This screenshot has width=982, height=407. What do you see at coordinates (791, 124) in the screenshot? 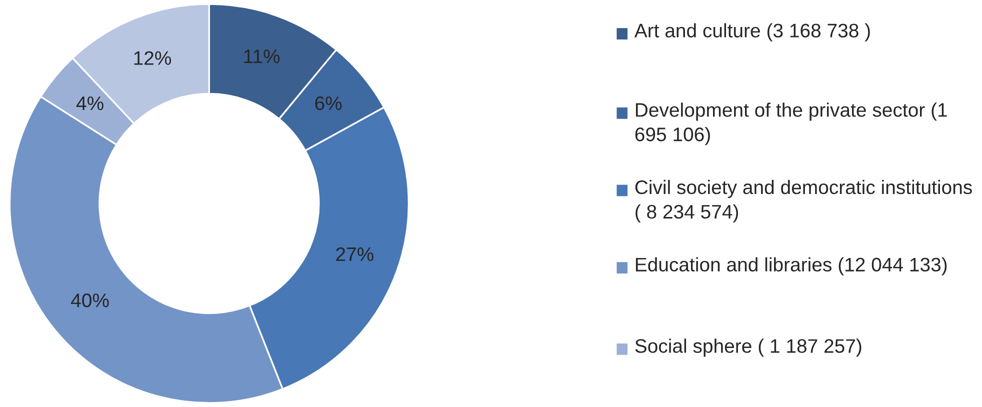
I see `legend-label: Development of the private sector (1 695 106)` at bounding box center [791, 124].